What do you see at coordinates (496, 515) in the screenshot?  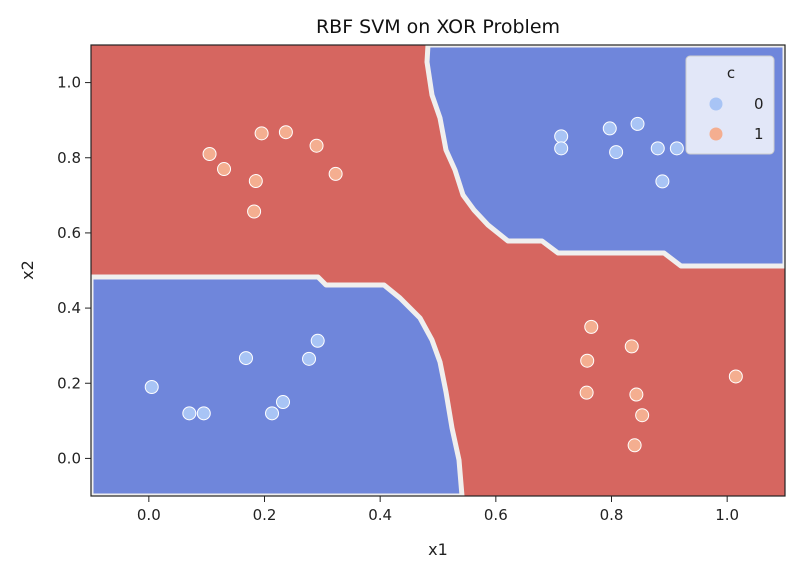 I see `x-tick-label: 0.6` at bounding box center [496, 515].